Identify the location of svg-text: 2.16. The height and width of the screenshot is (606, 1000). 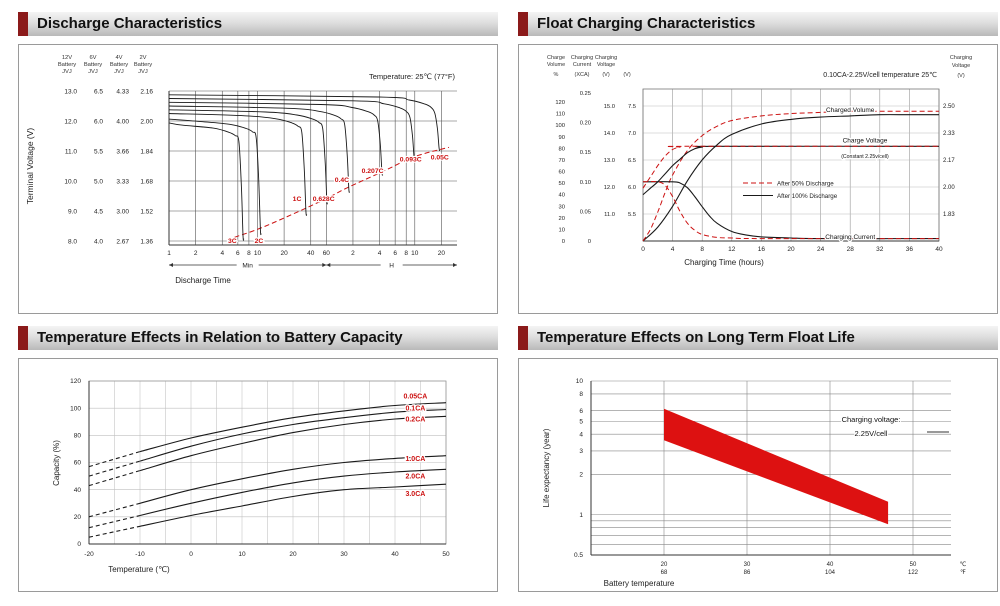
(146, 91).